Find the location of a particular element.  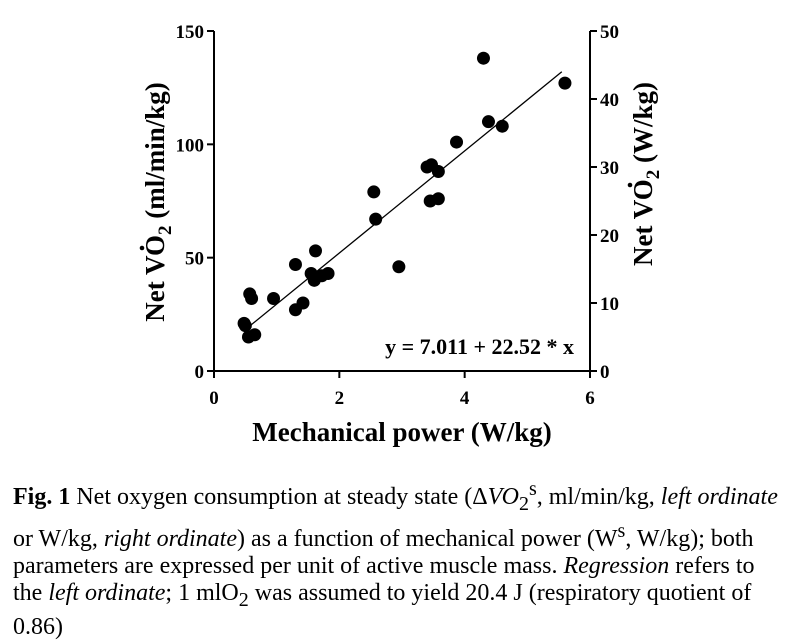

y-right-o: O is located at coordinates (643, 189).